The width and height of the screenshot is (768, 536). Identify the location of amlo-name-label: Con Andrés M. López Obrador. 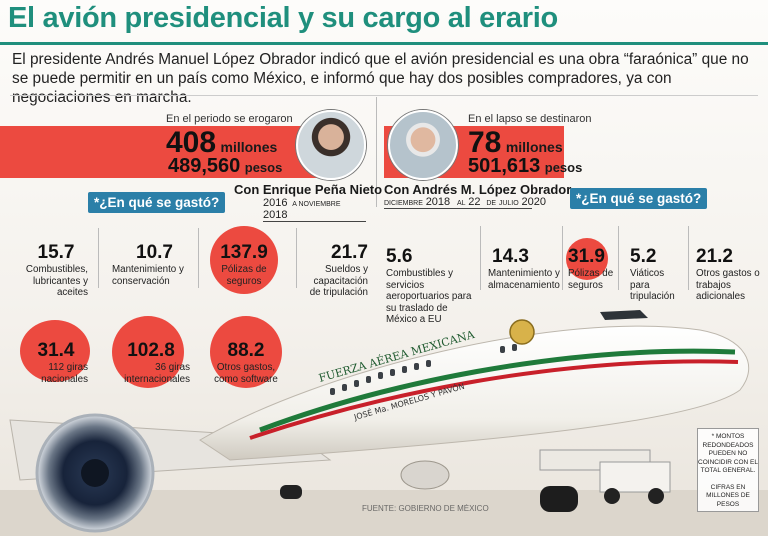
(478, 189).